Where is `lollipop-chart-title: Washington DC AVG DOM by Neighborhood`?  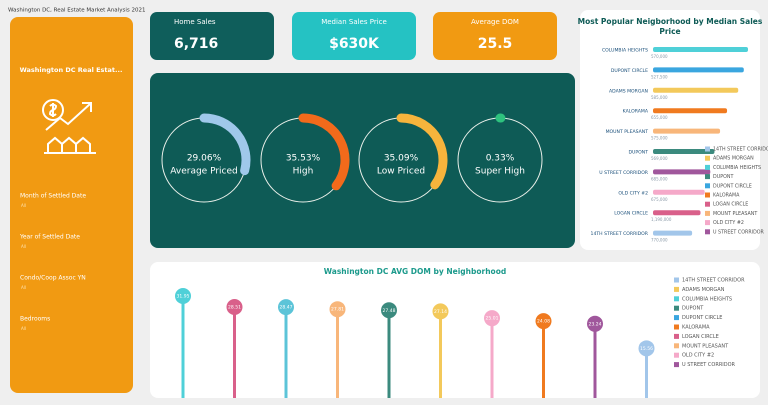
lollipop-chart-title: Washington DC AVG DOM by Neighborhood is located at coordinates (415, 271).